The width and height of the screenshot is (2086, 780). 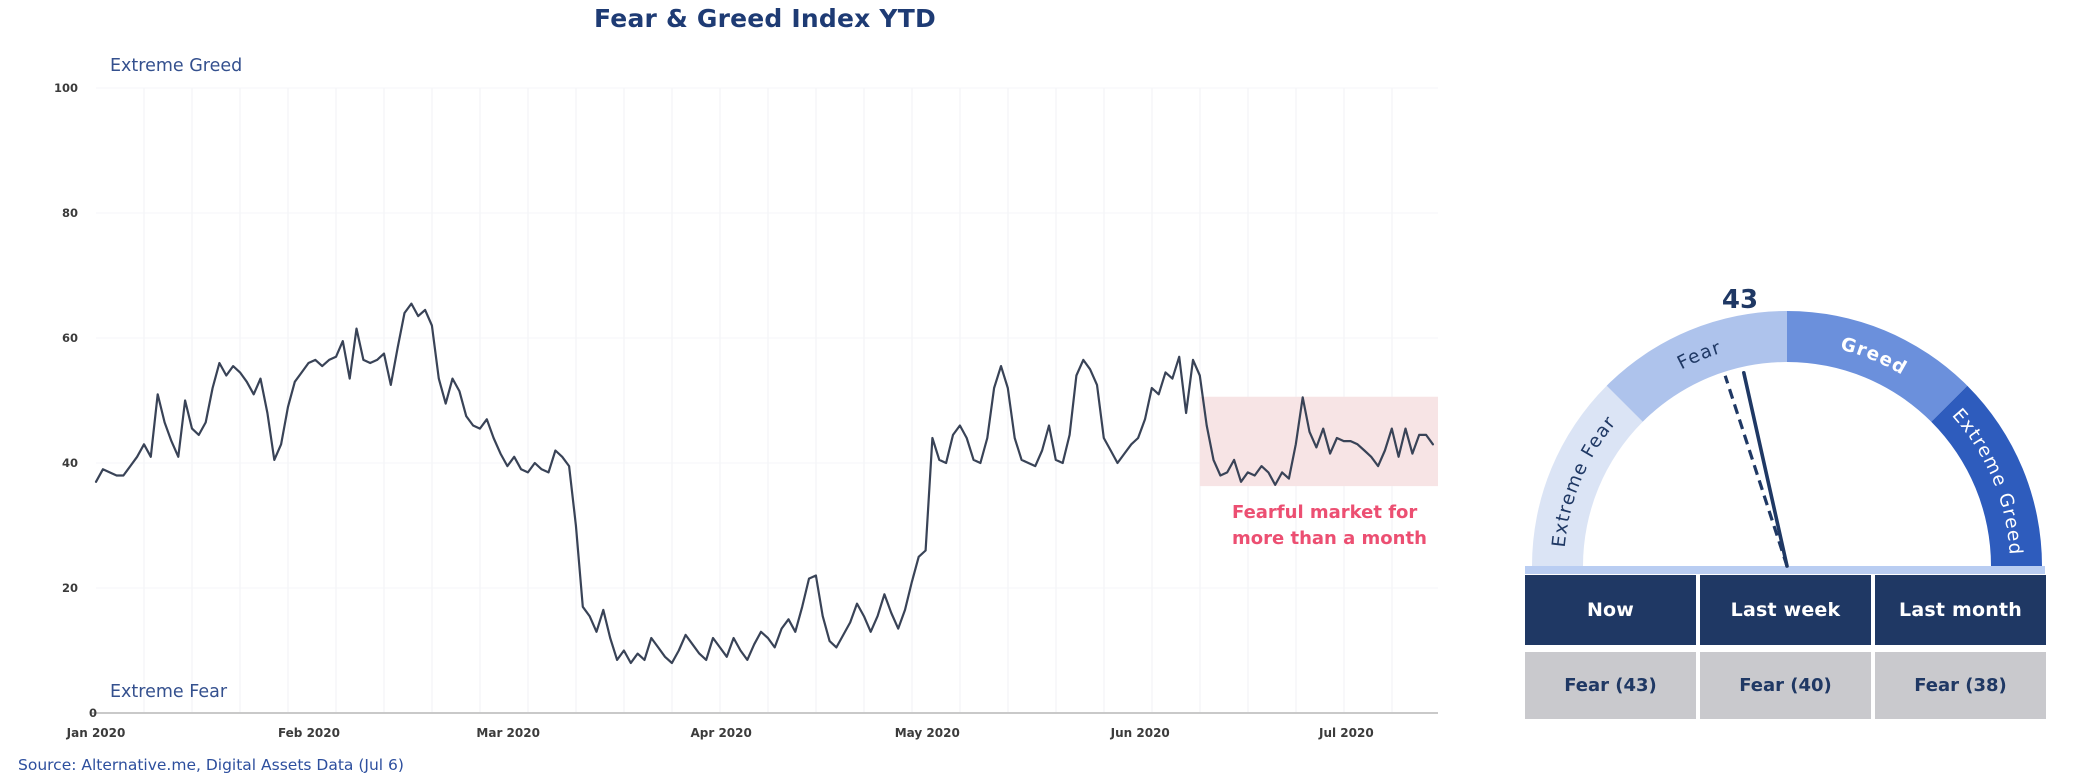 I want to click on gauge-needle-last-week, so click(x=1756, y=471).